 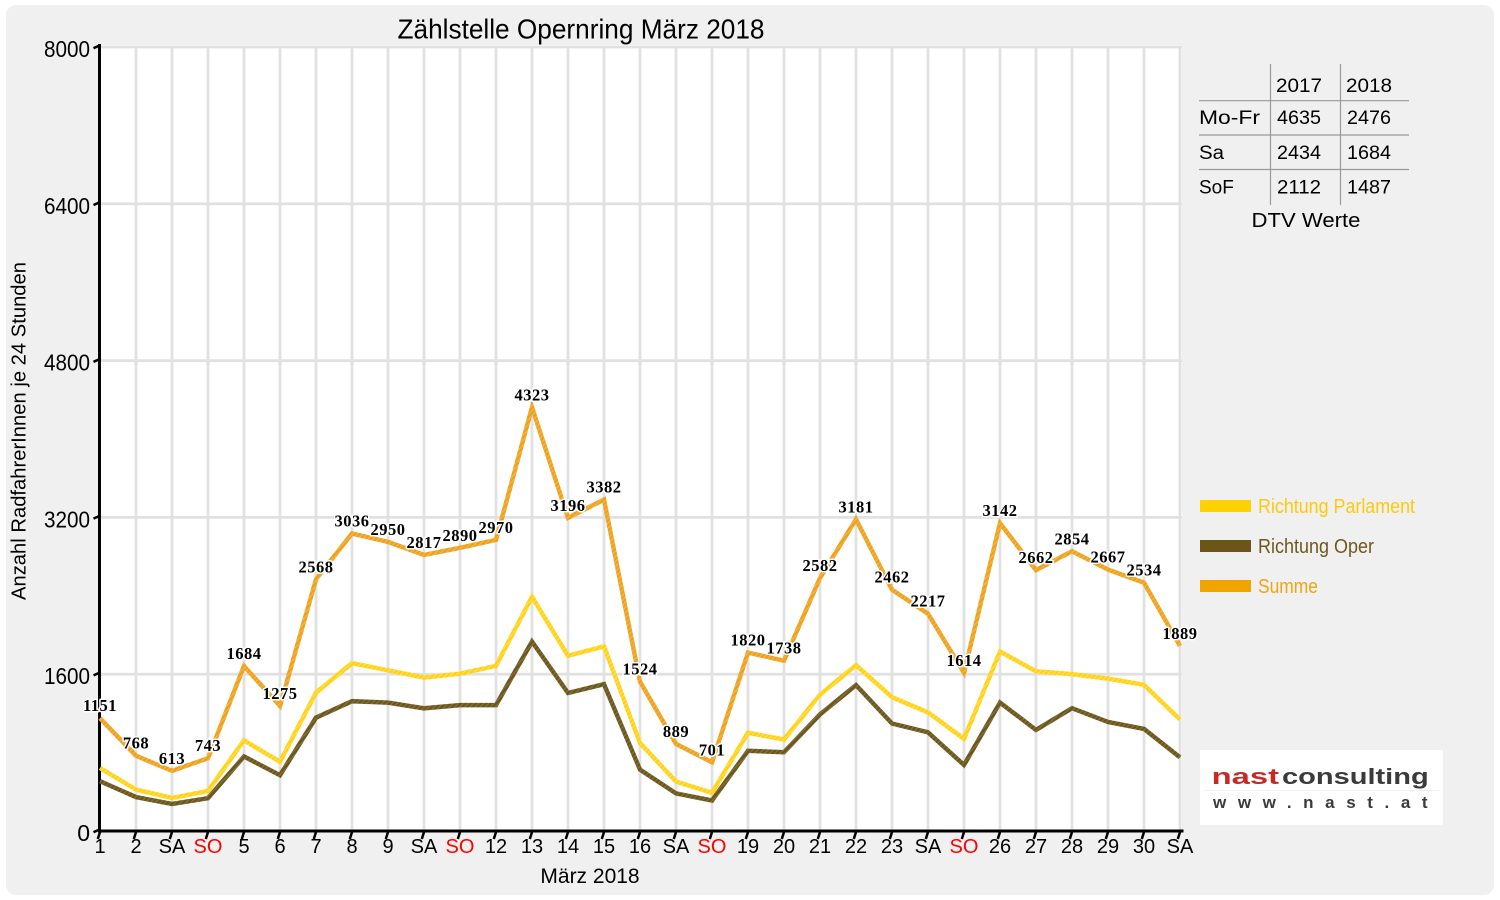 What do you see at coordinates (1144, 570) in the screenshot?
I see `svg-text: 2534` at bounding box center [1144, 570].